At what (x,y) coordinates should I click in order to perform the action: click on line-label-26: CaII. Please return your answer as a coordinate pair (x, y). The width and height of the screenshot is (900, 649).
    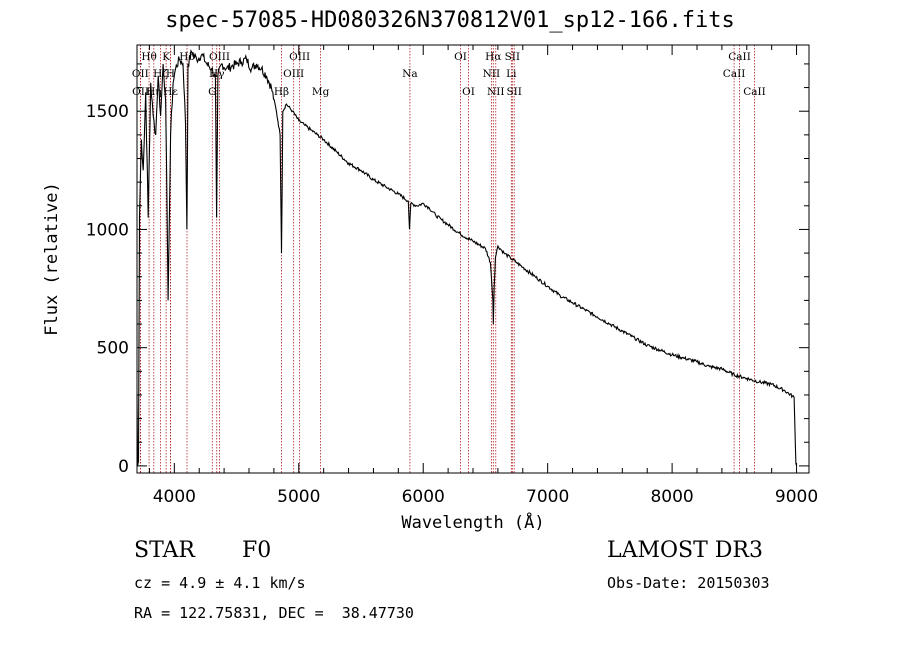
    Looking at the image, I should click on (739, 57).